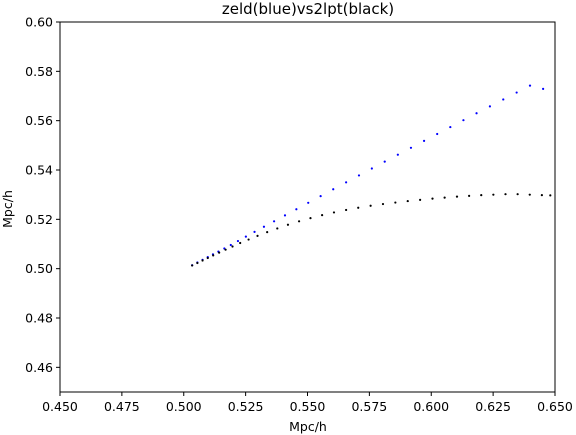 This screenshot has height=435, width=576. What do you see at coordinates (308, 426) in the screenshot?
I see `x-axis-label: Mpc/h` at bounding box center [308, 426].